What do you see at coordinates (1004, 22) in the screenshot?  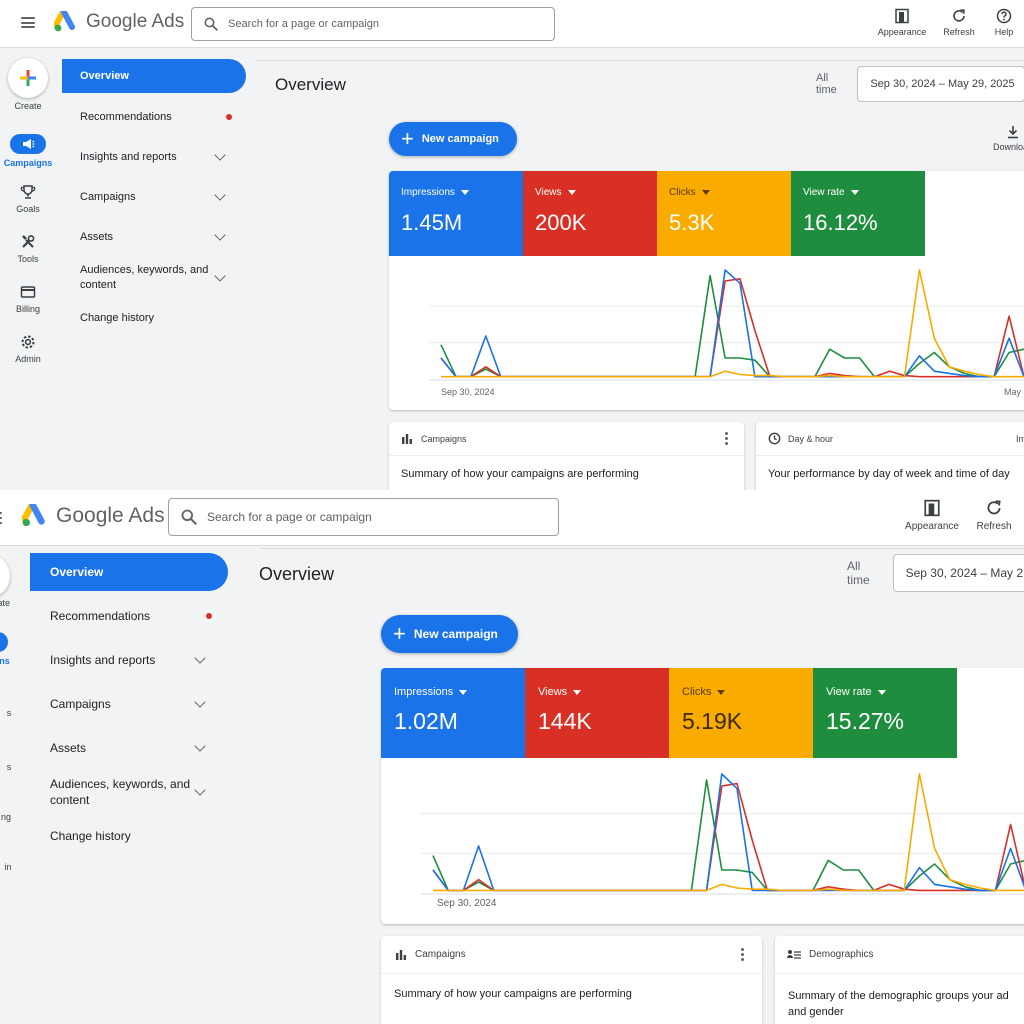 I see `help-button: Help` at bounding box center [1004, 22].